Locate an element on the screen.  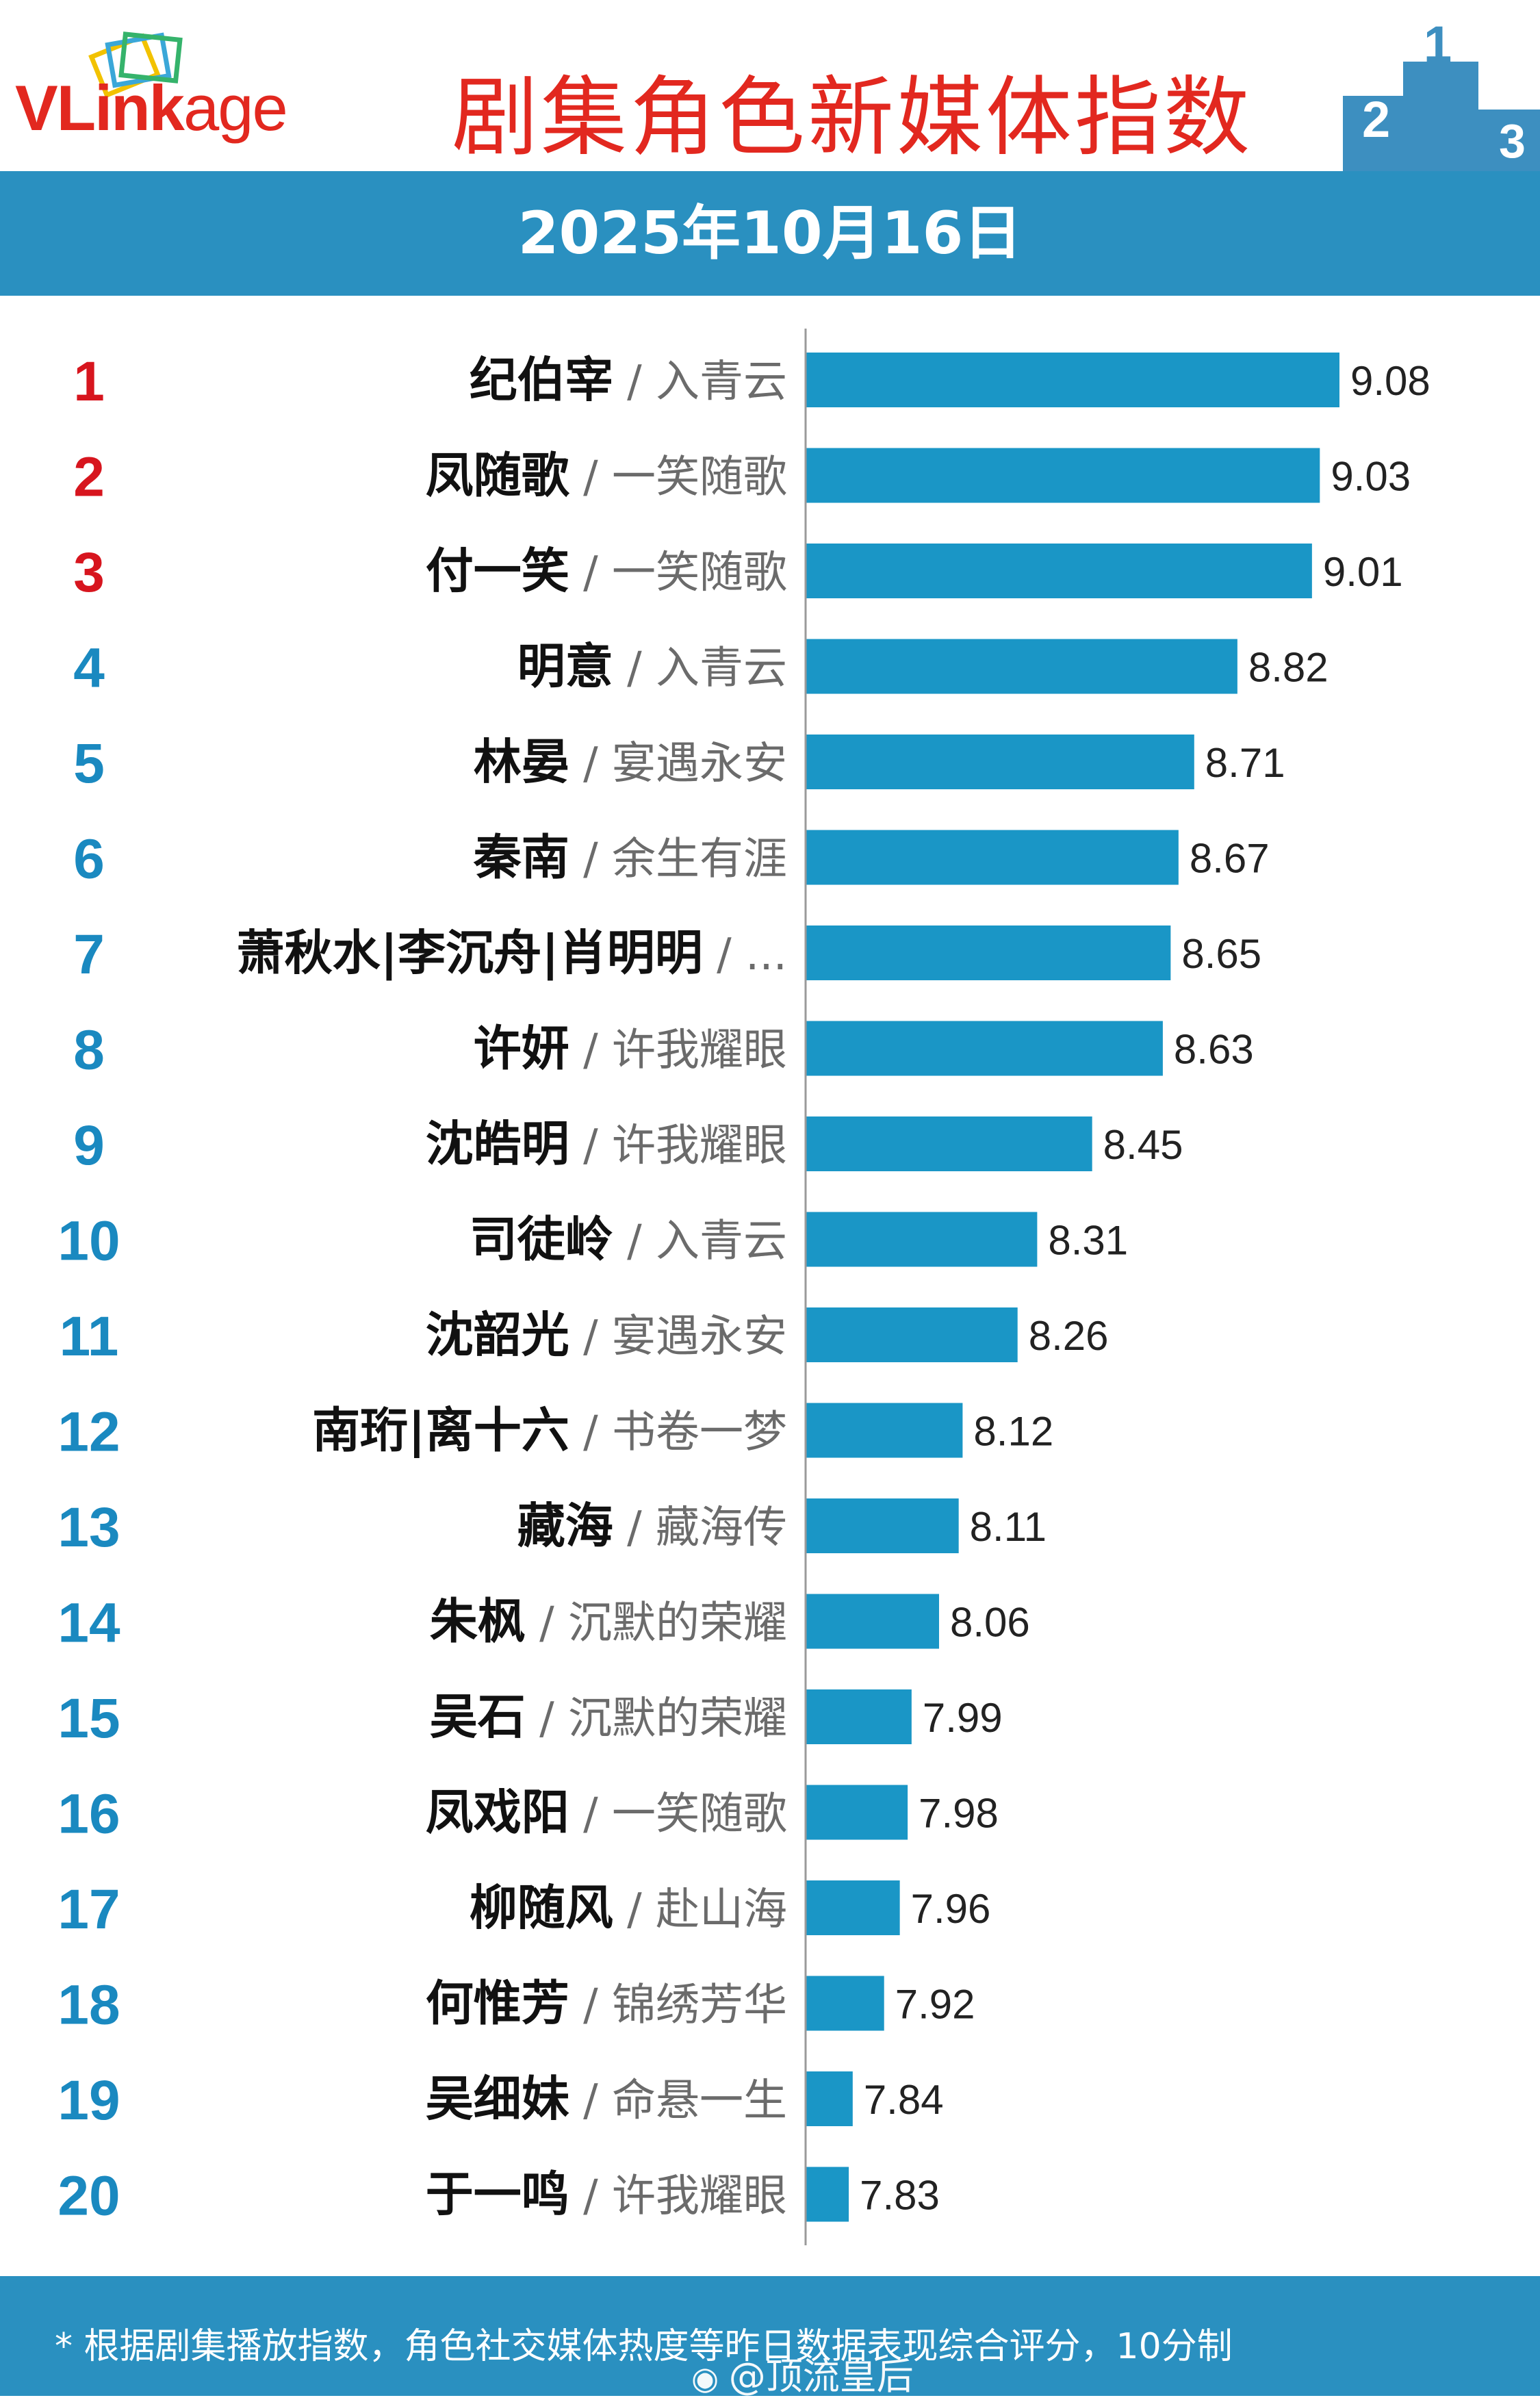
rank-label: 9 is located at coordinates (89, 1145).